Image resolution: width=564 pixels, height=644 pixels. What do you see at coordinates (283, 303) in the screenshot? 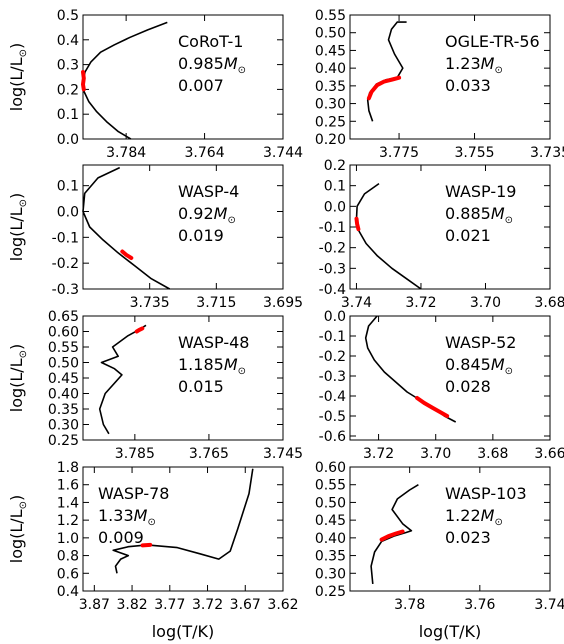
I see `x-tick-label: 3.695` at bounding box center [283, 303].